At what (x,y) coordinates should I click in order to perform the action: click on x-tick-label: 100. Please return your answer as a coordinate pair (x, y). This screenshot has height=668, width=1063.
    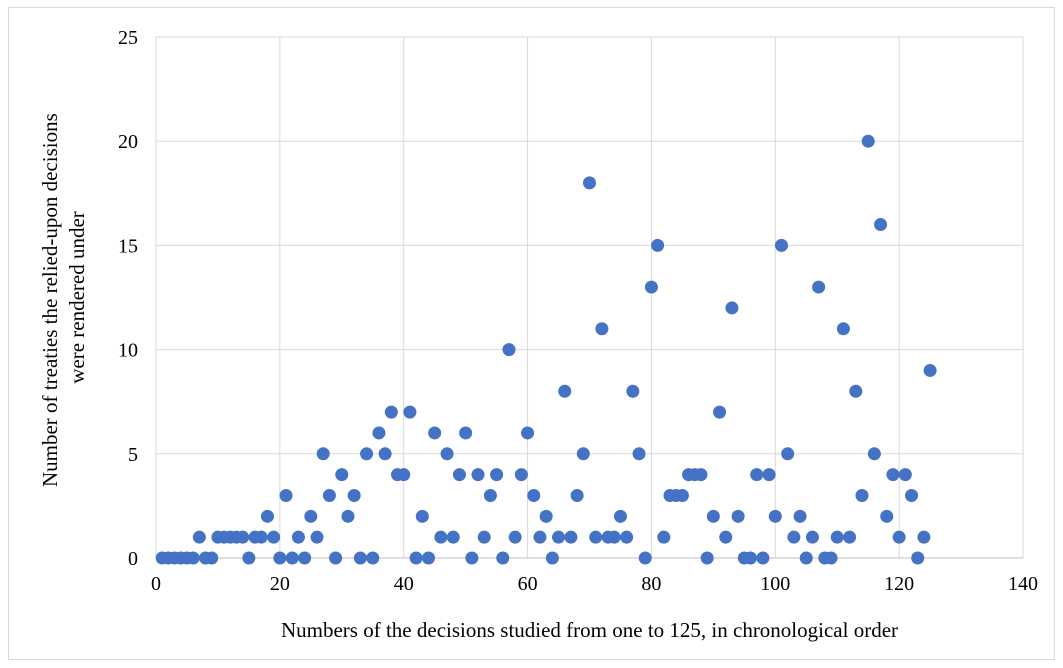
    Looking at the image, I should click on (775, 584).